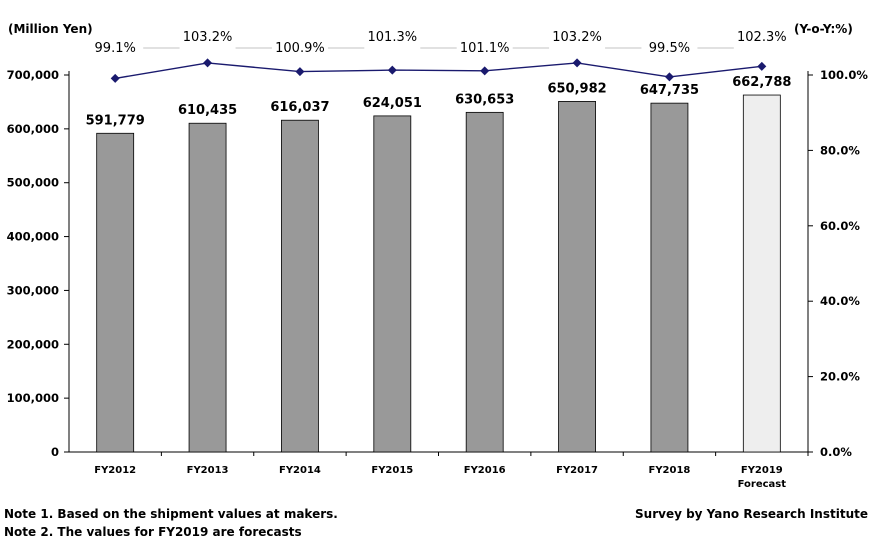 The height and width of the screenshot is (541, 874). I want to click on bar-fy2014, so click(300, 286).